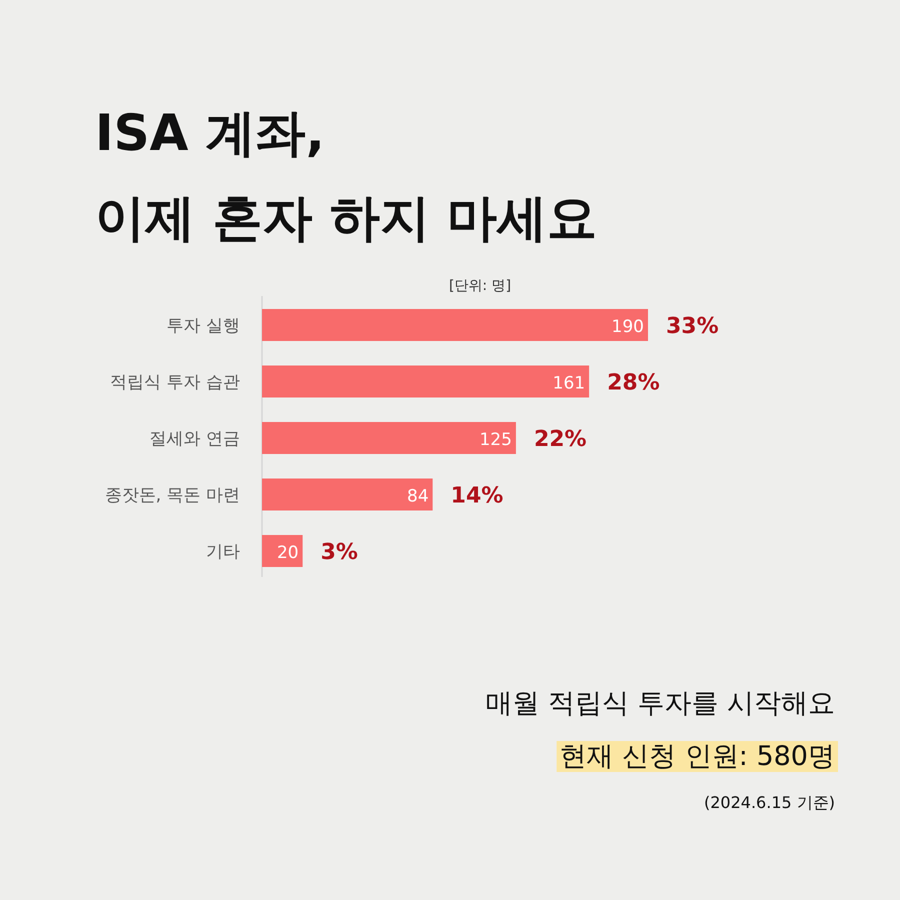  I want to click on chart-title: ISA 계좌, 이제 혼자 하지 마세요, so click(346, 175).